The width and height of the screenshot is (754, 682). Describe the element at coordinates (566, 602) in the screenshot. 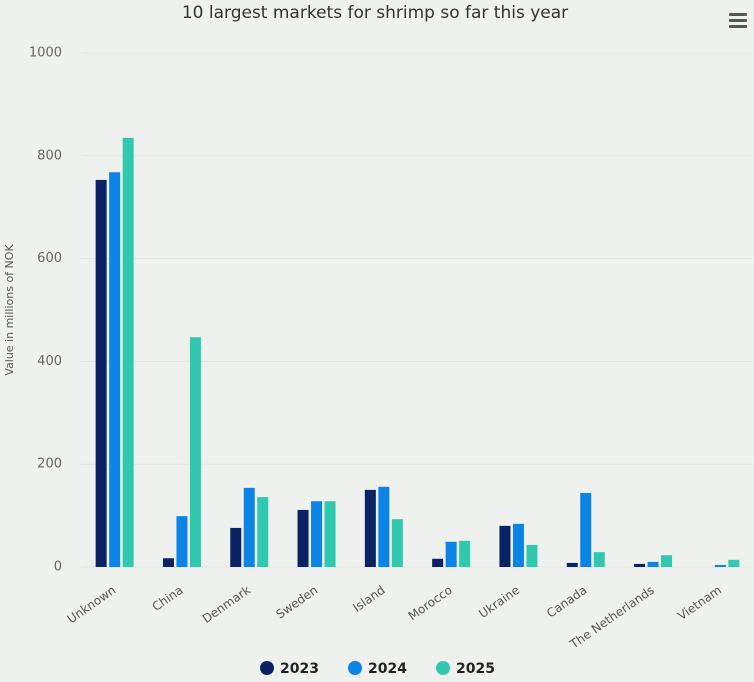

I see `x-tick-label: Canada` at that location.